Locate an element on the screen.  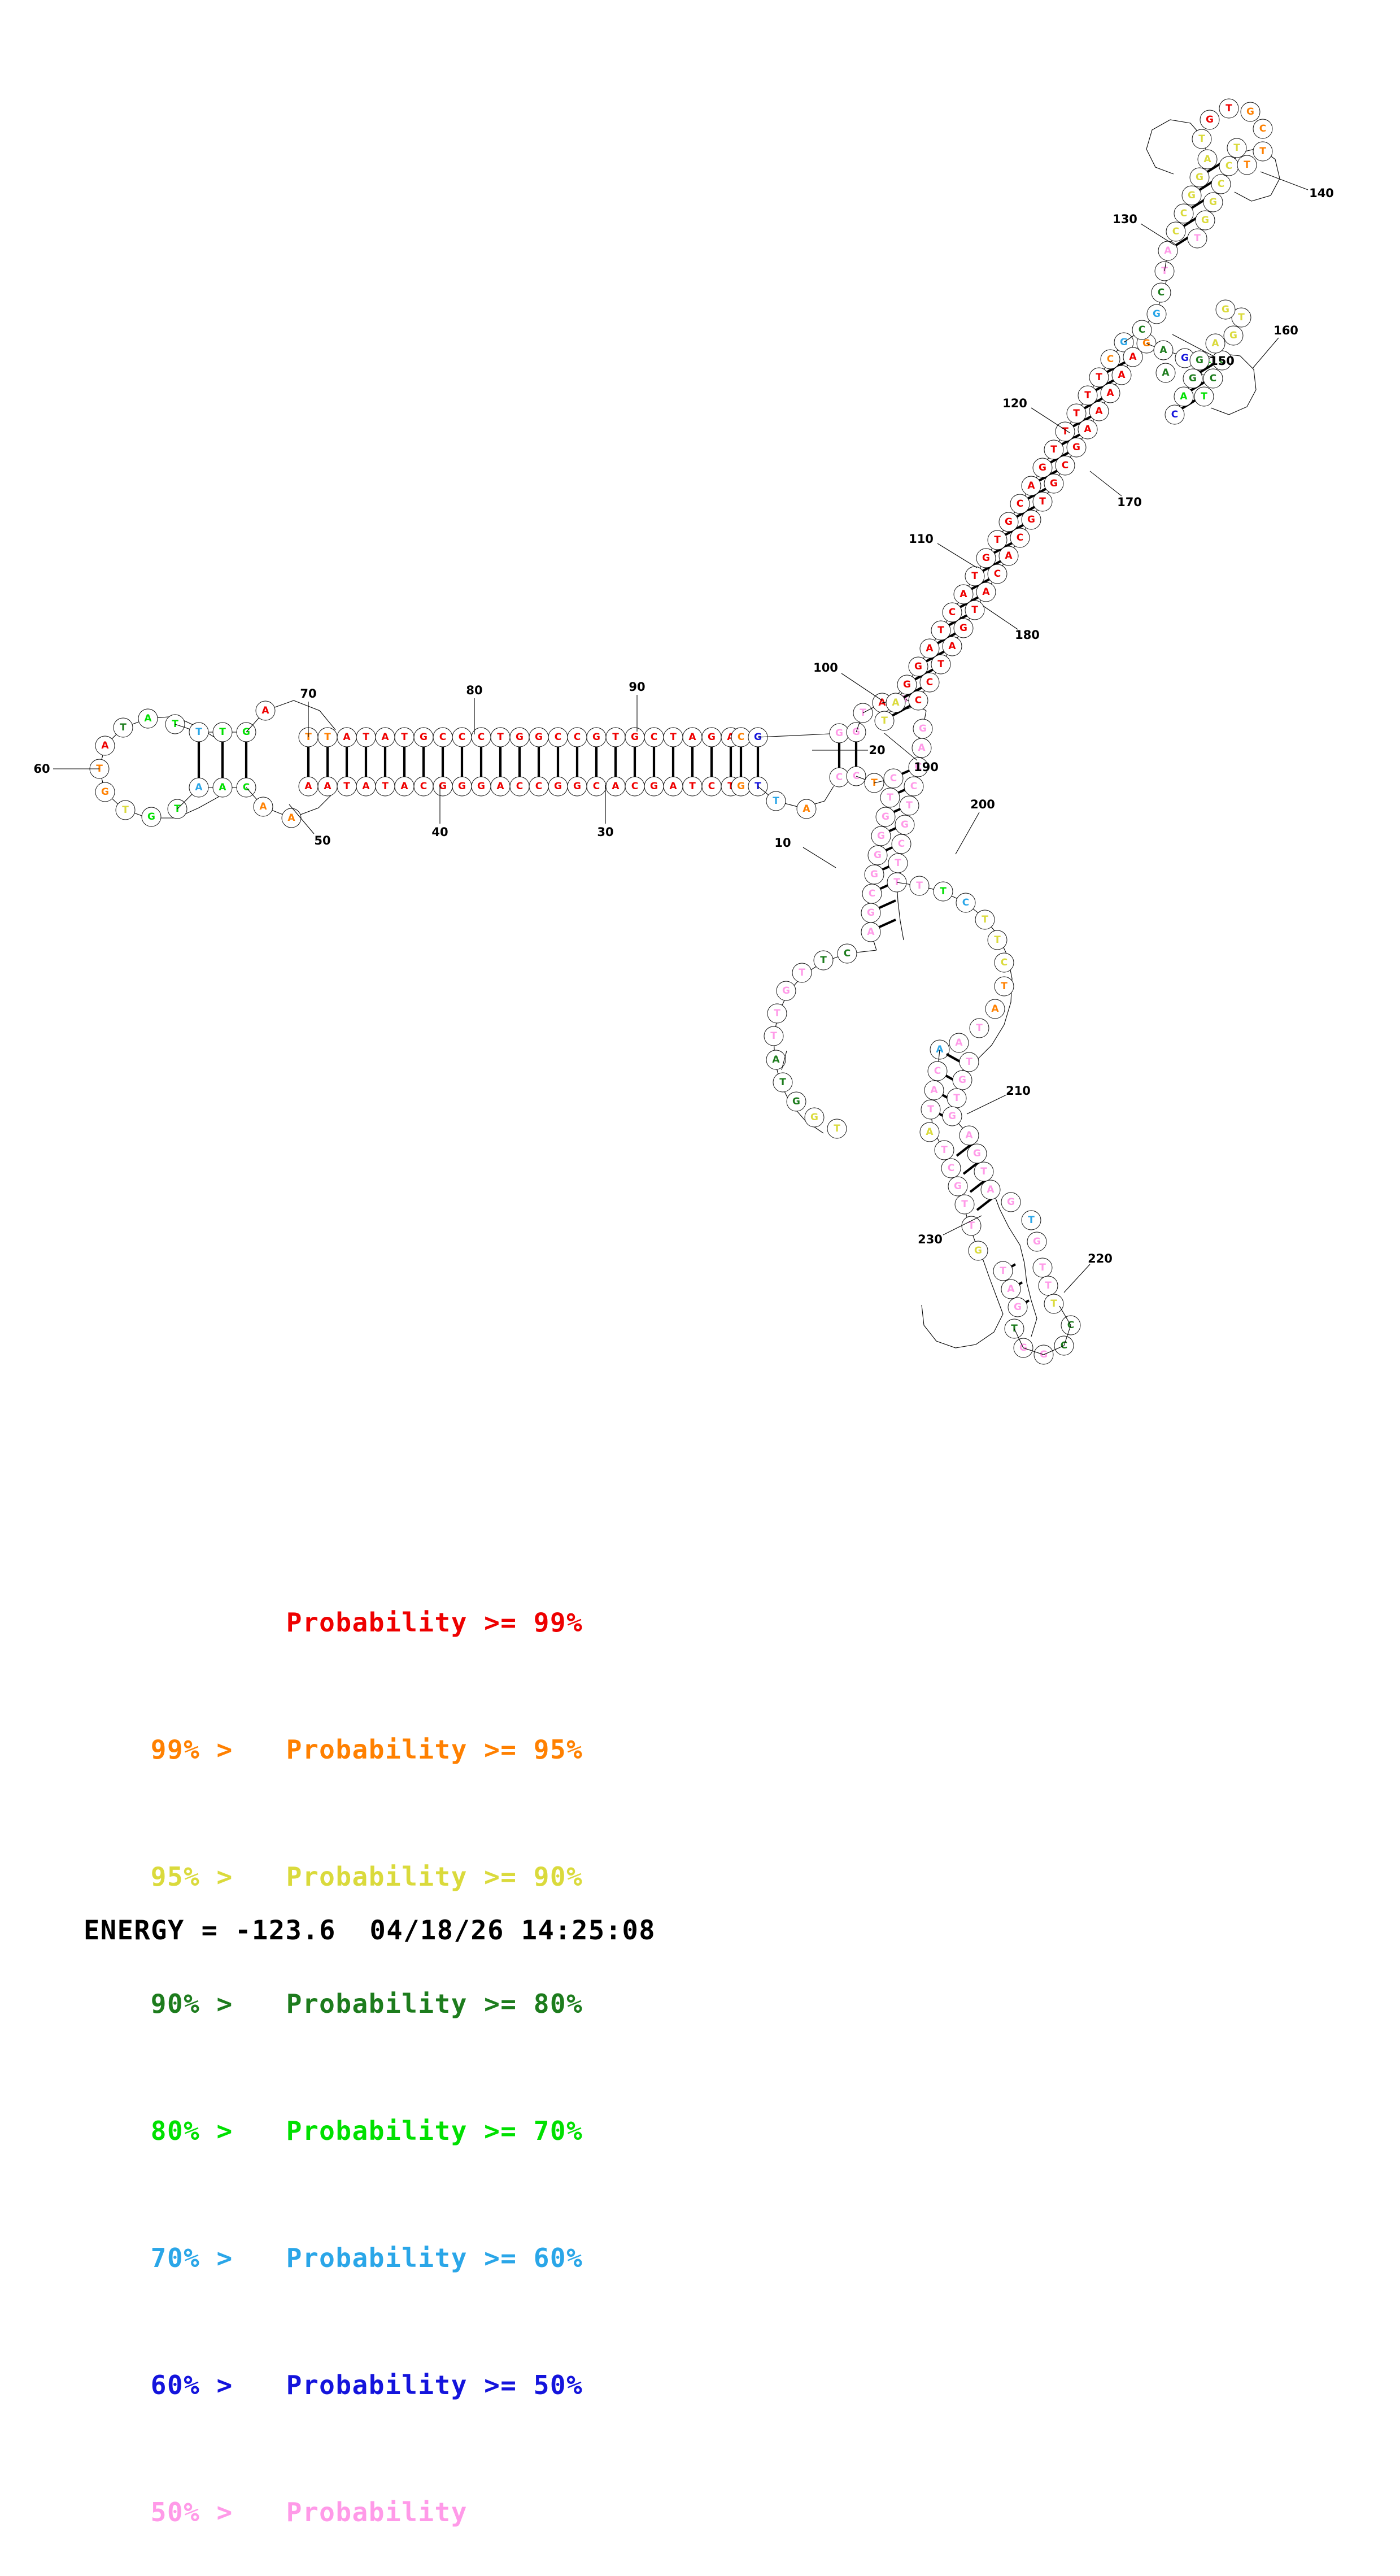
legend-text-90: Probability >= 90% is located at coordinates (434, 1876).